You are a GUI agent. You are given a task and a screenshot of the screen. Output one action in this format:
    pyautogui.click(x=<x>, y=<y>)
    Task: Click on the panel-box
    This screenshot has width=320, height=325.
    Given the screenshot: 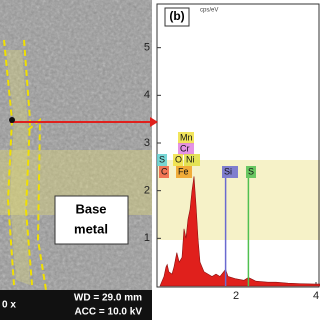 What is the action you would take?
    pyautogui.click(x=177, y=17)
    